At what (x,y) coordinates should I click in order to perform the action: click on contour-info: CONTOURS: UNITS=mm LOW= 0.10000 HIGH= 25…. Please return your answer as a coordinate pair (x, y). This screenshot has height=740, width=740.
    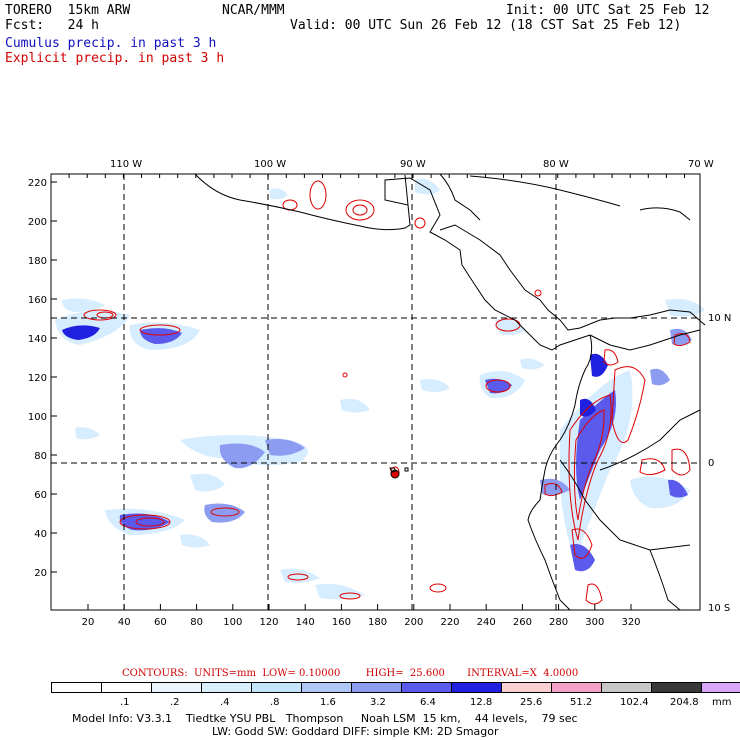
    Looking at the image, I should click on (350, 673).